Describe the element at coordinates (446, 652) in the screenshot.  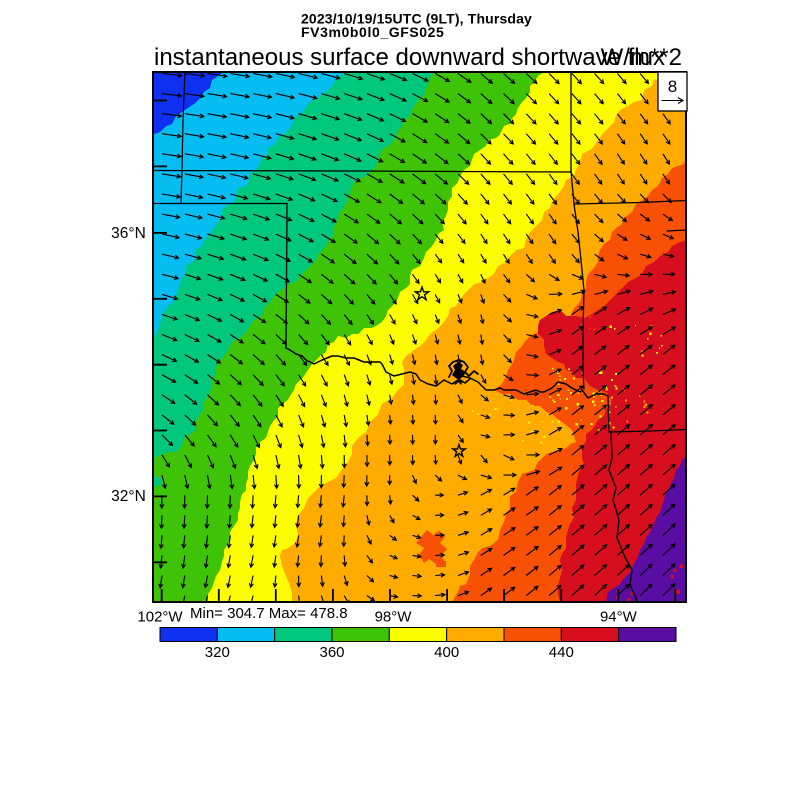
I see `svg-text: 400` at that location.